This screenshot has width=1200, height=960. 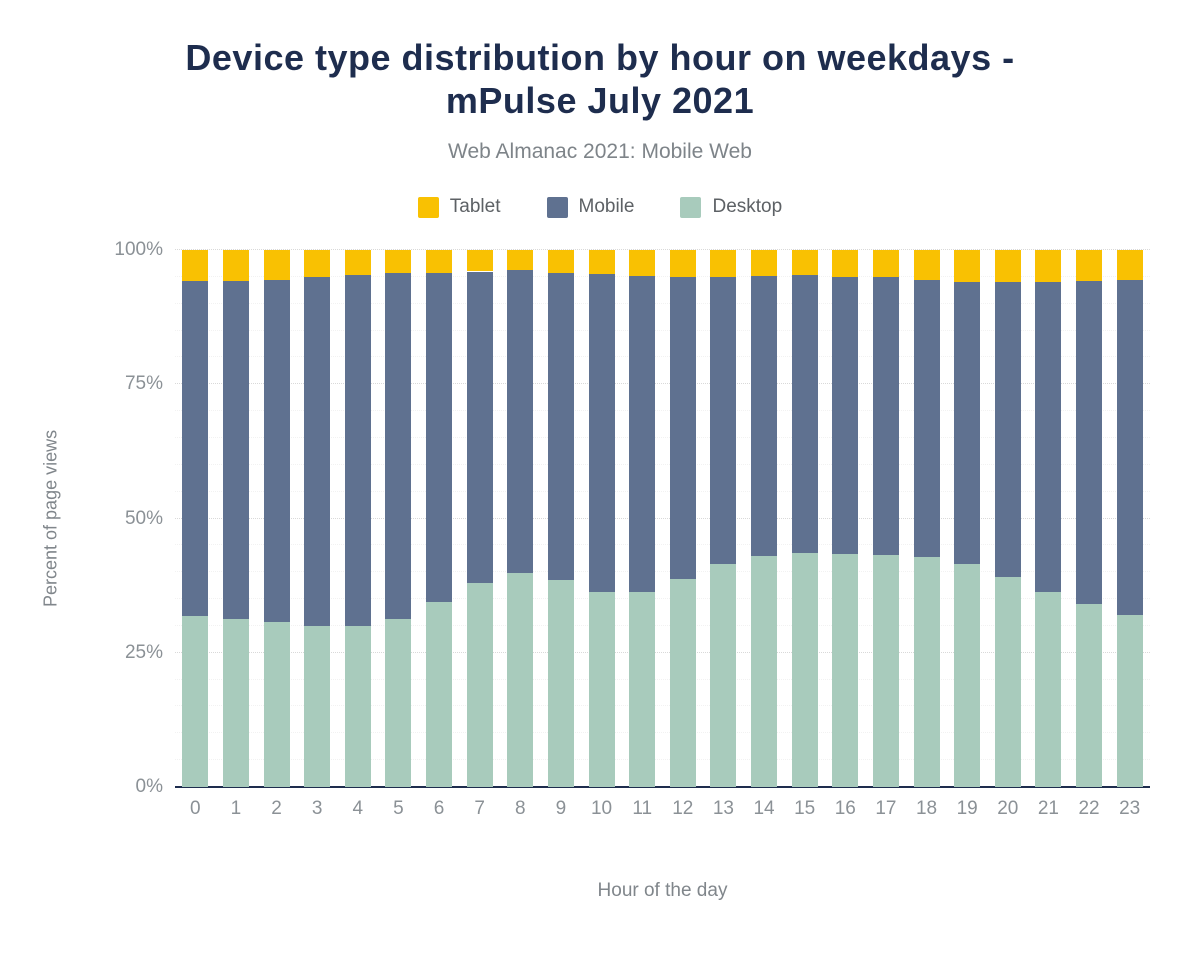 What do you see at coordinates (747, 206) in the screenshot?
I see `legend-label-desktop: Desktop` at bounding box center [747, 206].